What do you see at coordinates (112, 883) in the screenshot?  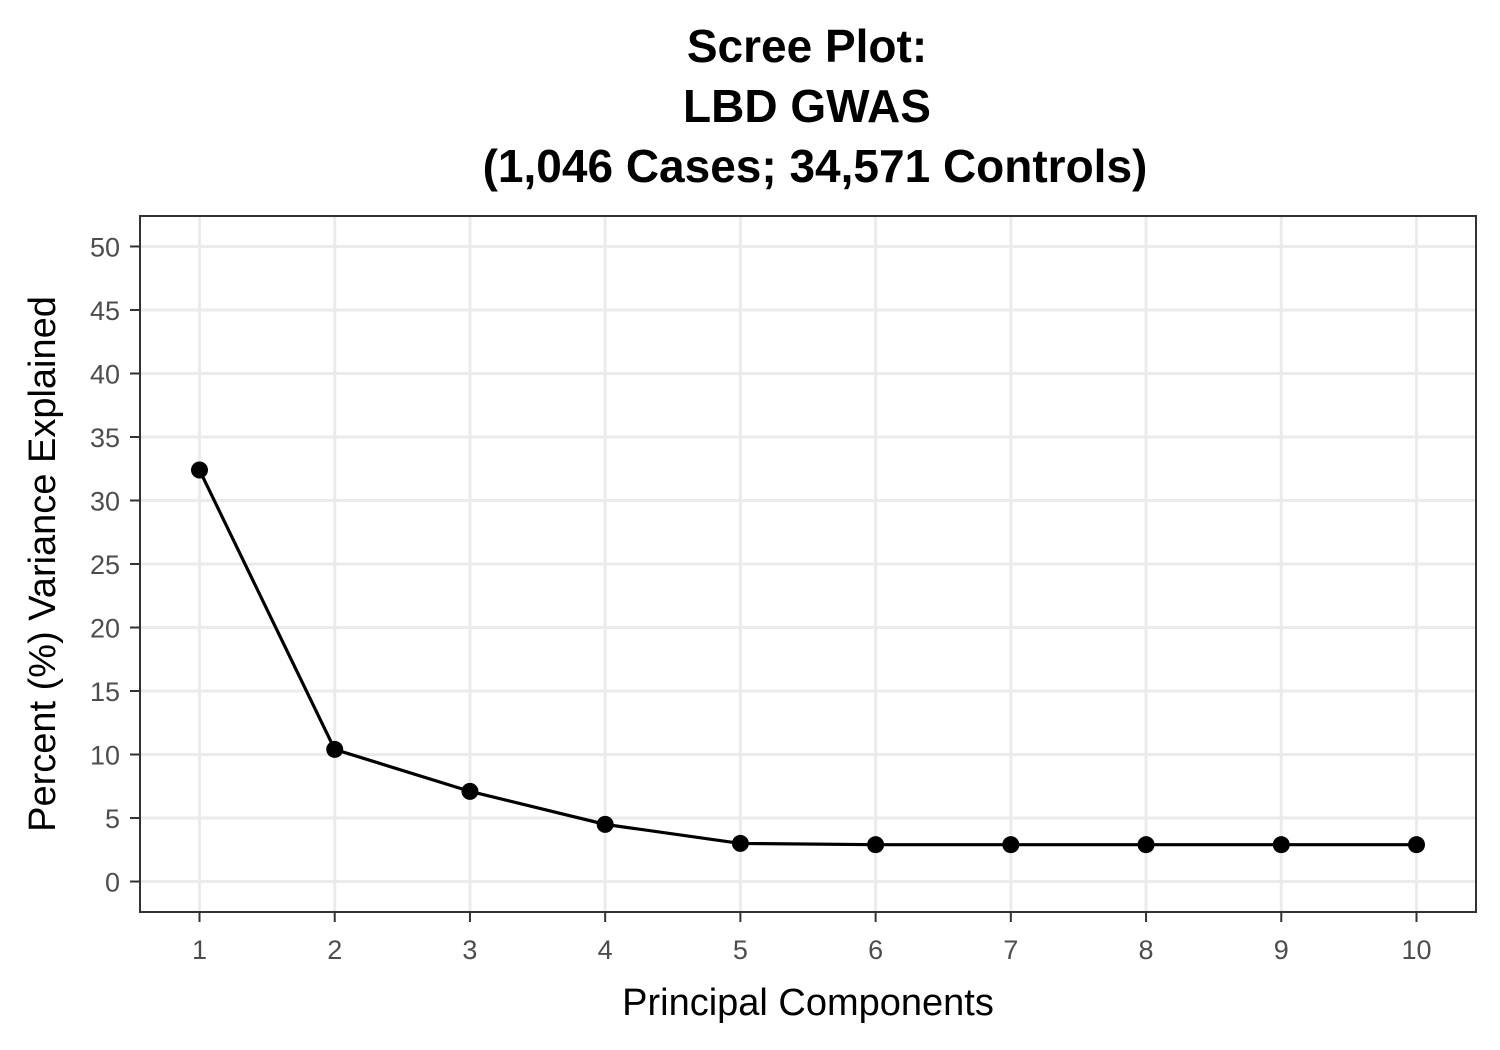 I see `y-tick-label: 0` at bounding box center [112, 883].